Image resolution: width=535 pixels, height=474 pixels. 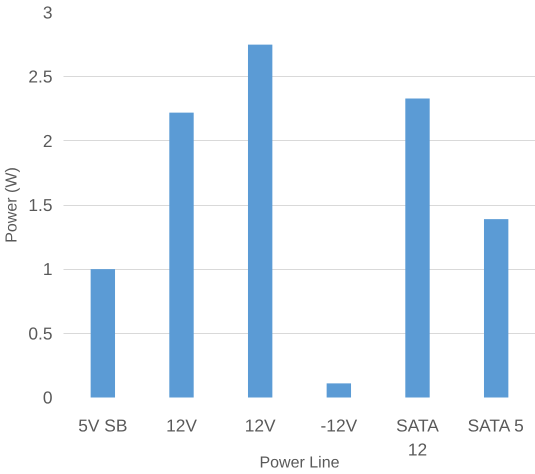 What do you see at coordinates (40, 205) in the screenshot?
I see `y-tick-label: 1.5` at bounding box center [40, 205].